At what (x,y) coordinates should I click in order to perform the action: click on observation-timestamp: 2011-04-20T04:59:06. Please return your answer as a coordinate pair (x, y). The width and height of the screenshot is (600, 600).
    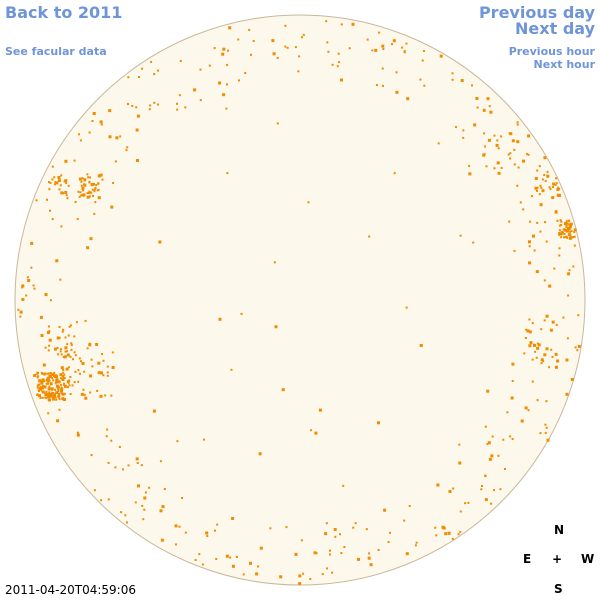
    Looking at the image, I should click on (70, 590).